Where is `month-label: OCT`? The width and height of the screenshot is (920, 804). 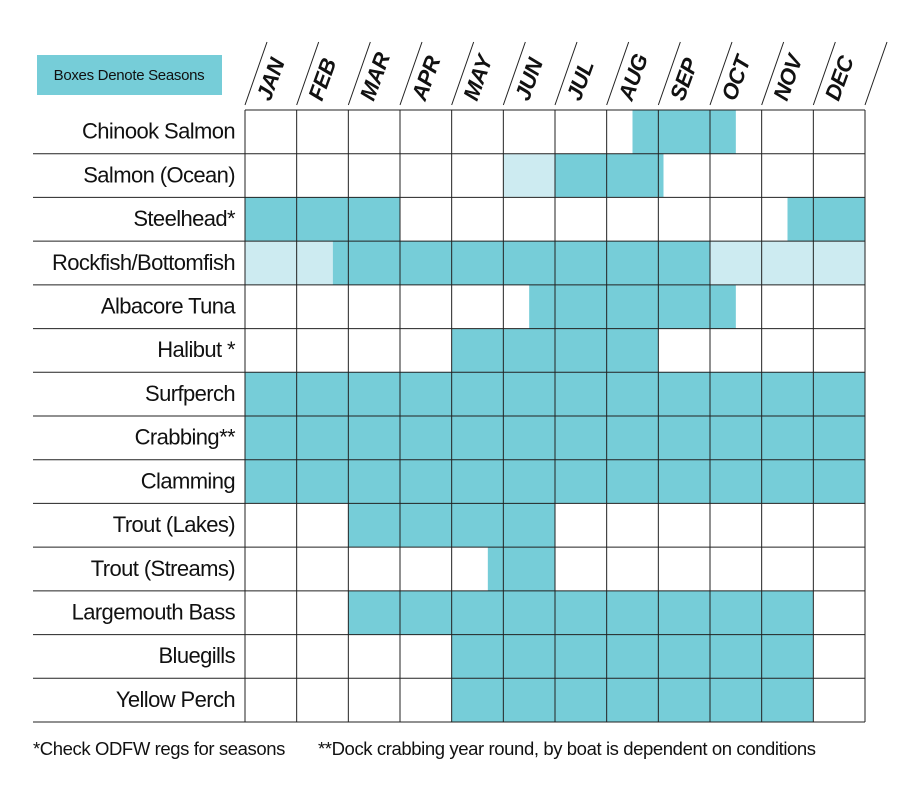
month-label: OCT is located at coordinates (737, 77).